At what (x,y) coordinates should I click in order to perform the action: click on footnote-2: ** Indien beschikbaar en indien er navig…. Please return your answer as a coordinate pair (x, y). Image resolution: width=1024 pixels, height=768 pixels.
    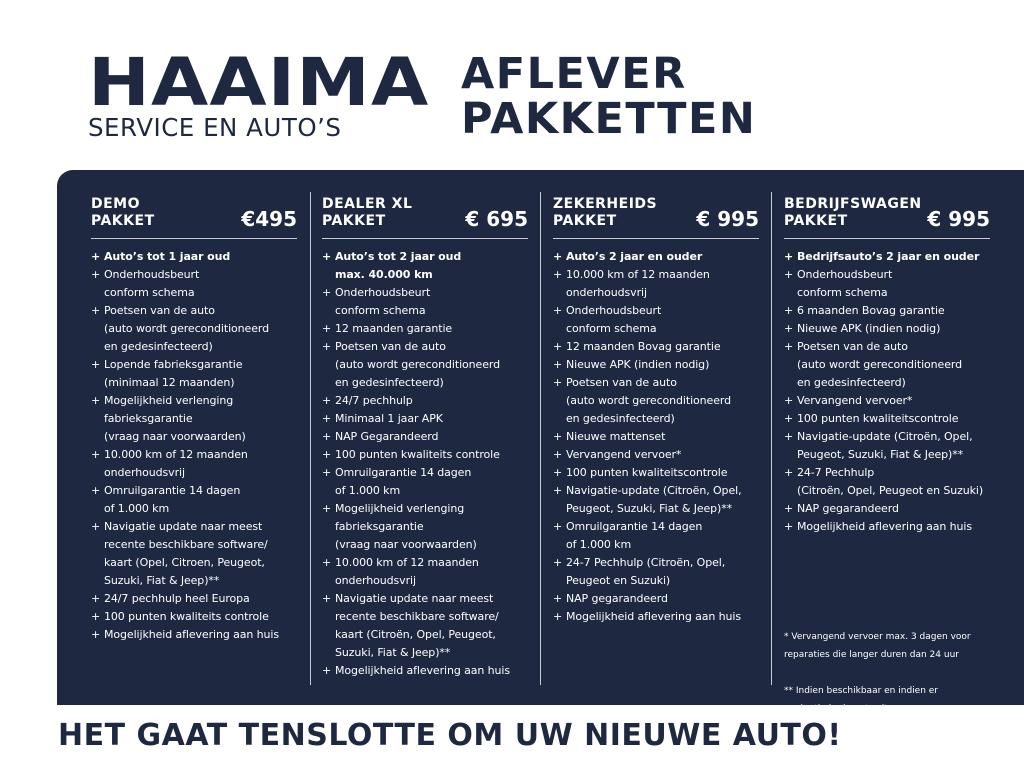
    Looking at the image, I should click on (861, 700).